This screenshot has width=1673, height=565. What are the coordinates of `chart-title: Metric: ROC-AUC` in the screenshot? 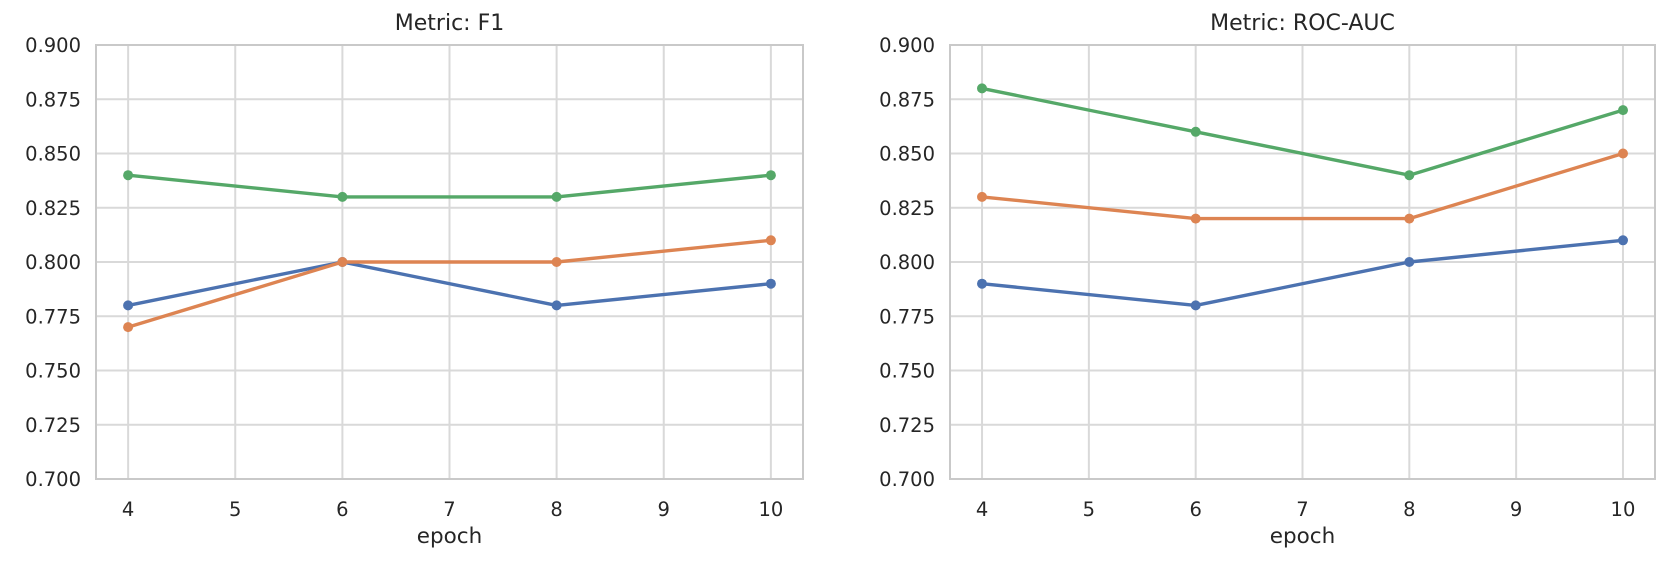 It's located at (1302, 23).